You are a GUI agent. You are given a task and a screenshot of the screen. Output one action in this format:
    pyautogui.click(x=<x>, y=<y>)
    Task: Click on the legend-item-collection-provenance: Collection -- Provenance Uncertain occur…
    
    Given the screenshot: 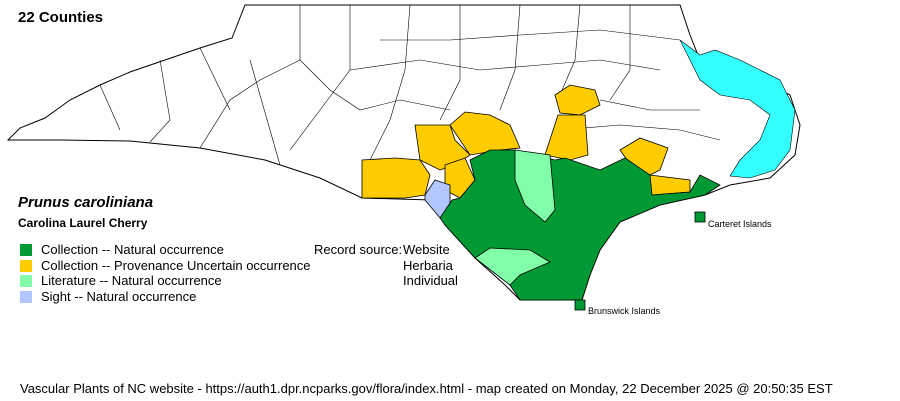 What is the action you would take?
    pyautogui.click(x=165, y=265)
    